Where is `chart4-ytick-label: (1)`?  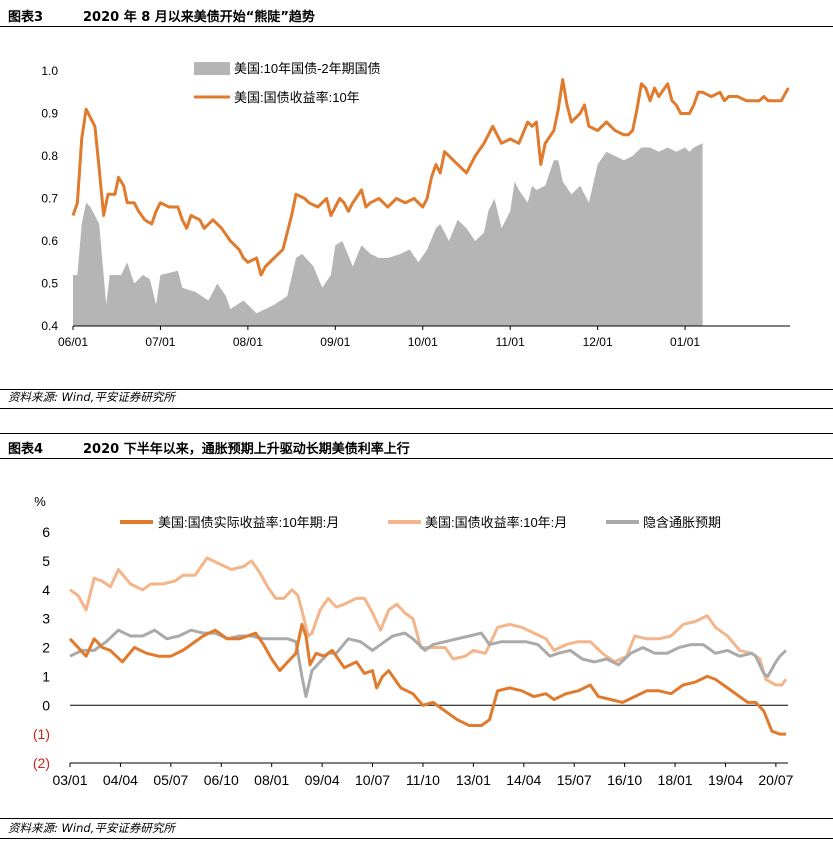 chart4-ytick-label: (1) is located at coordinates (41, 734).